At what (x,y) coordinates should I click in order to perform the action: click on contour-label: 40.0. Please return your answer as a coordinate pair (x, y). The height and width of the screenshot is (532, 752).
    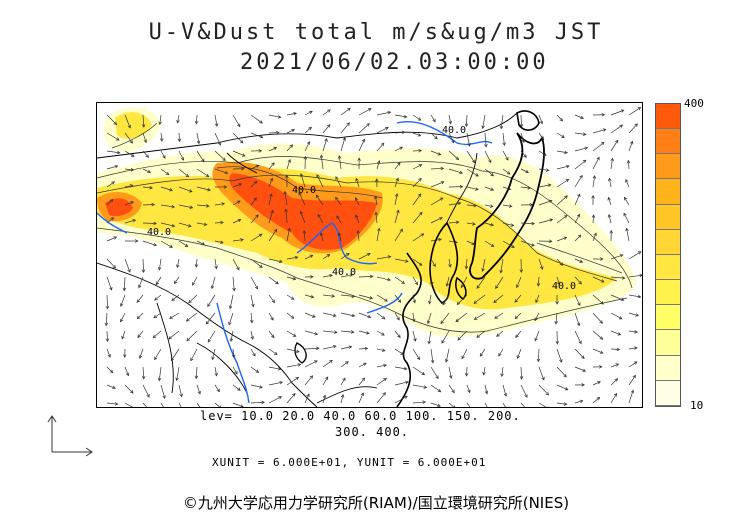
    Looking at the image, I should click on (159, 232).